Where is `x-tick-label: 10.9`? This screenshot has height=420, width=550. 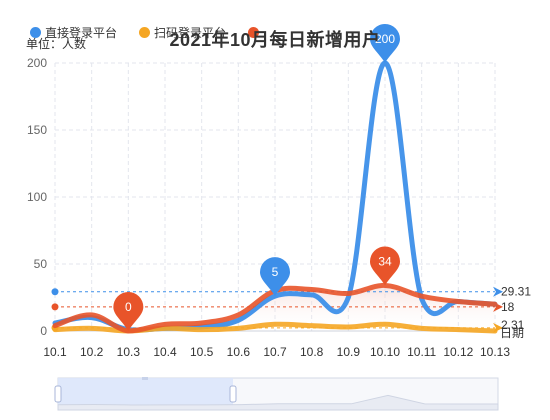 x-tick-label: 10.9 is located at coordinates (349, 352).